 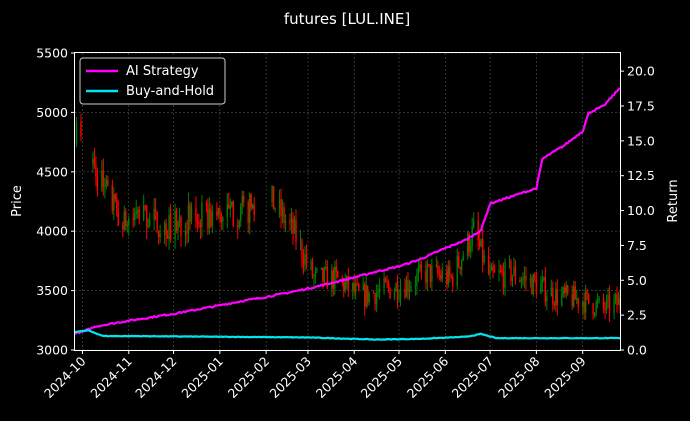 What do you see at coordinates (641, 210) in the screenshot?
I see `y2-tick-label: 10.0` at bounding box center [641, 210].